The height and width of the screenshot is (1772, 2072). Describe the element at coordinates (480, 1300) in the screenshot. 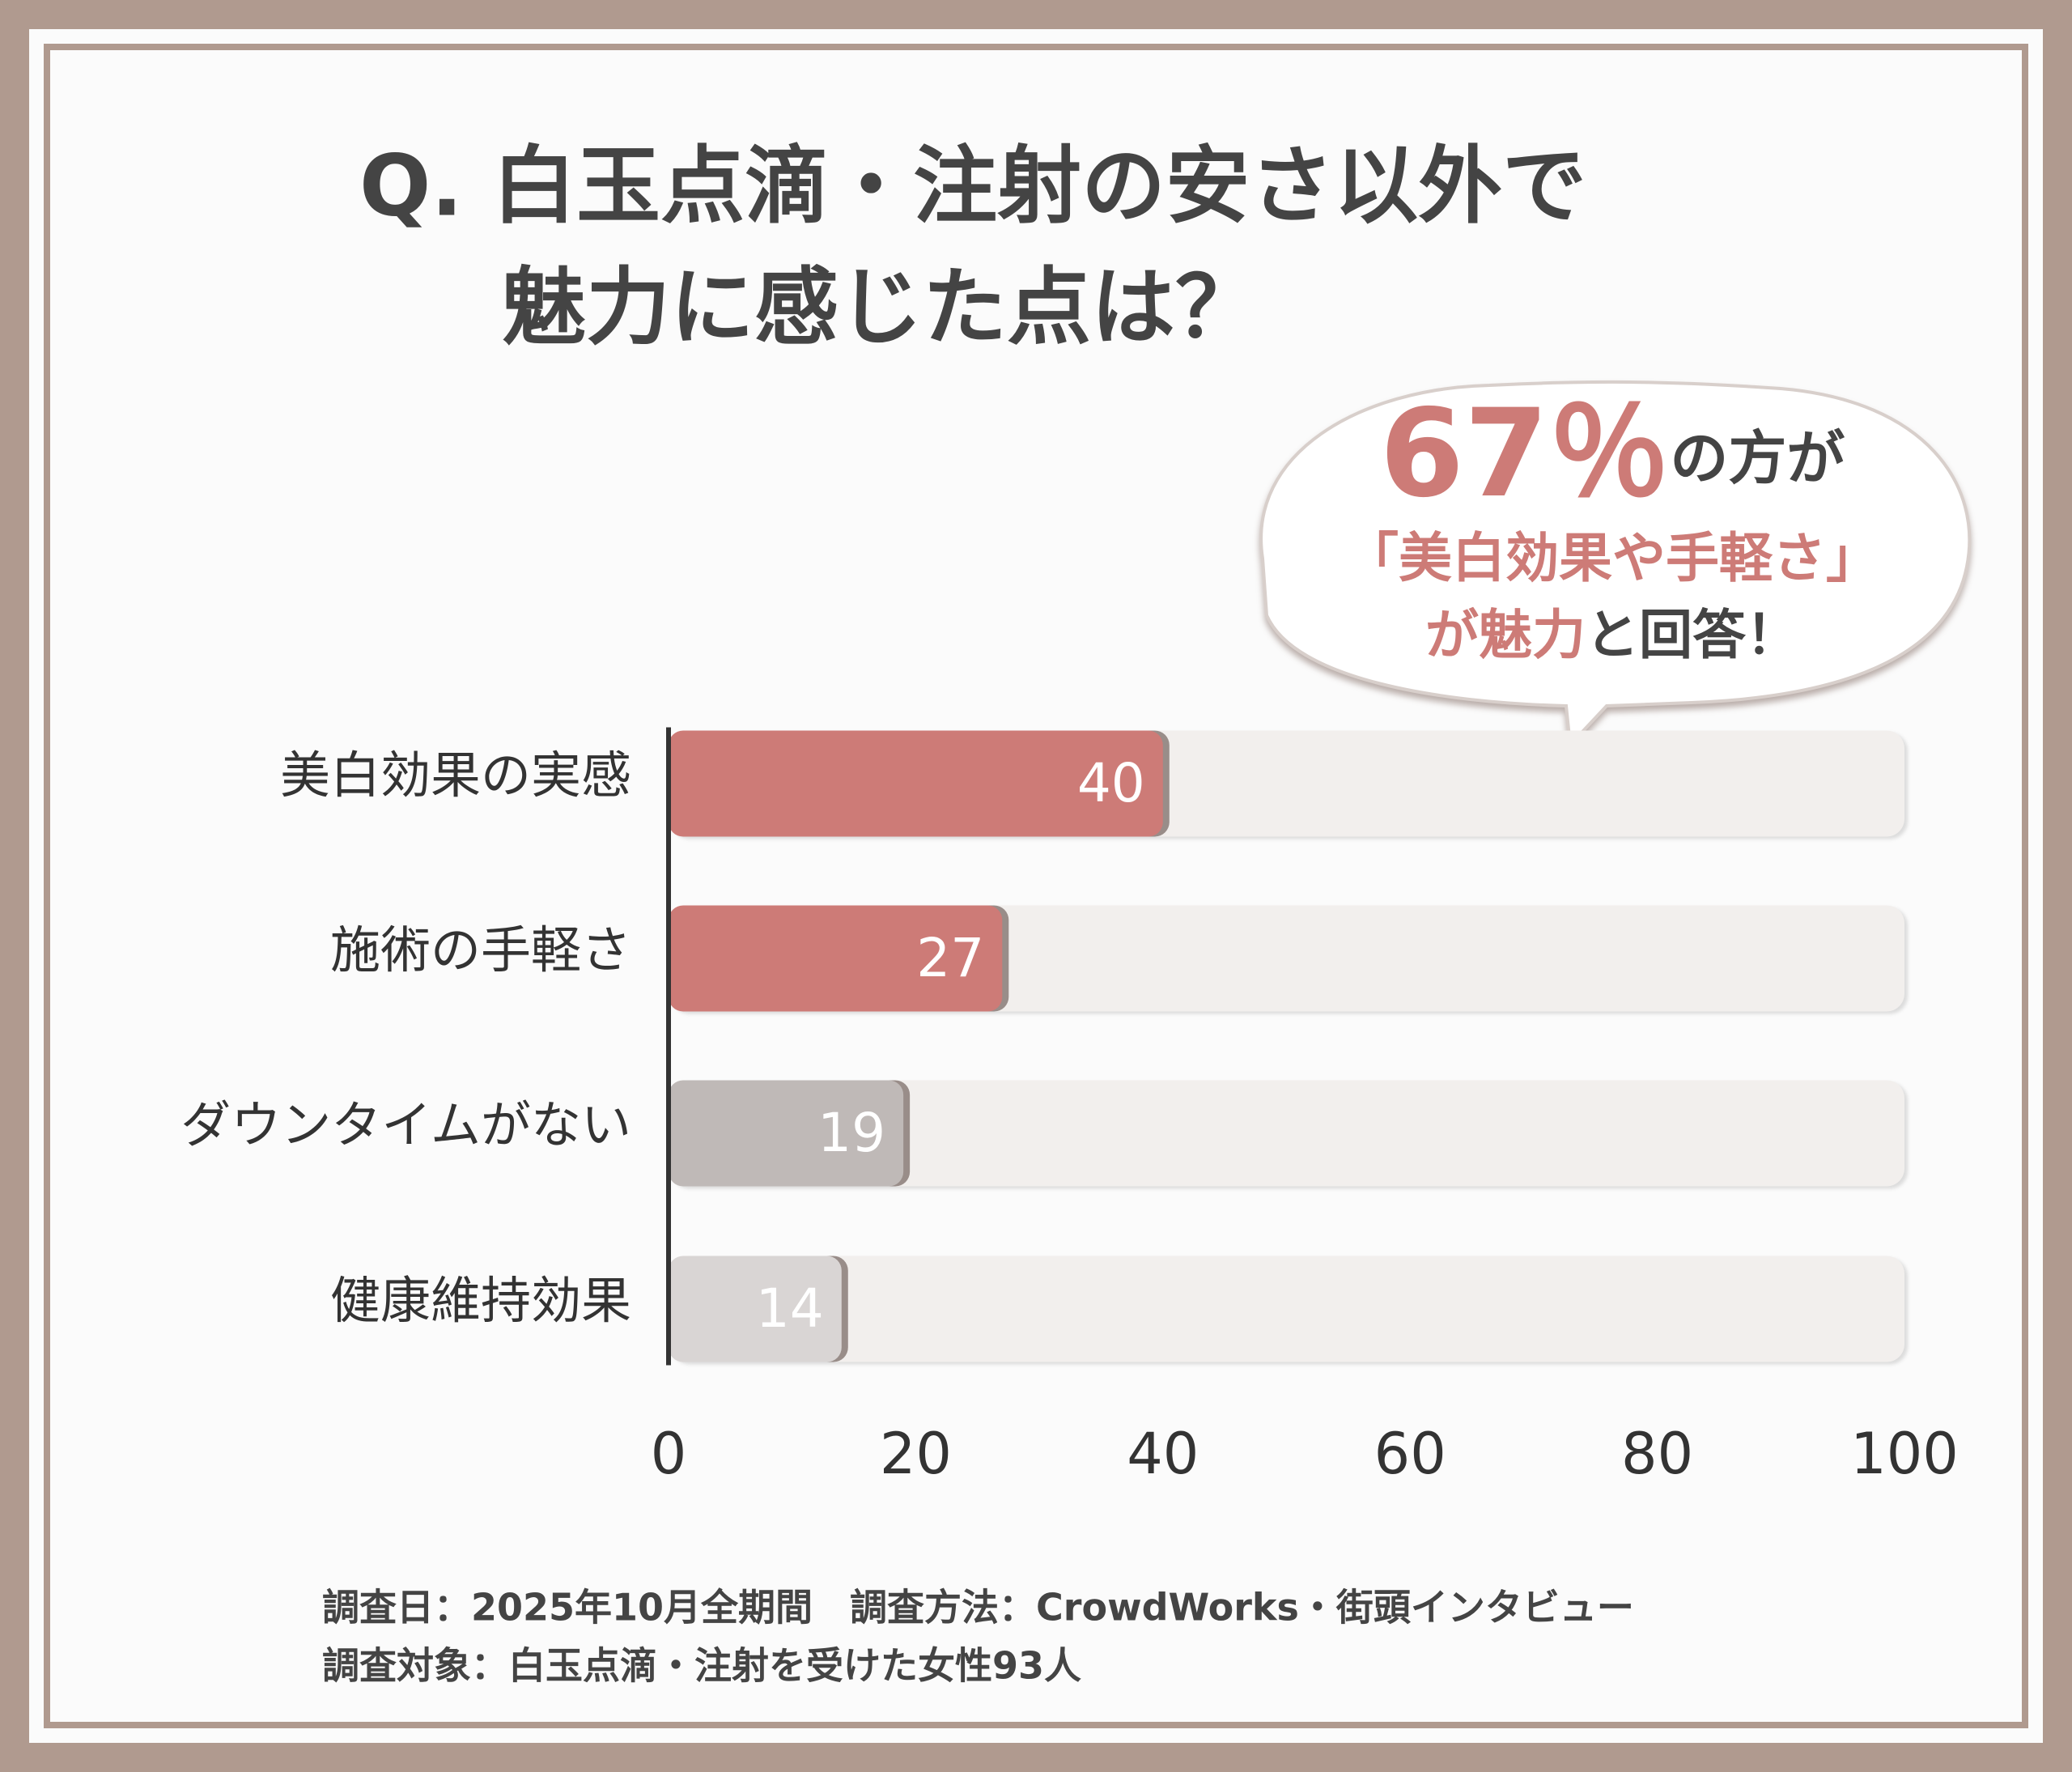

I see `category-label: 健康維持効果` at that location.